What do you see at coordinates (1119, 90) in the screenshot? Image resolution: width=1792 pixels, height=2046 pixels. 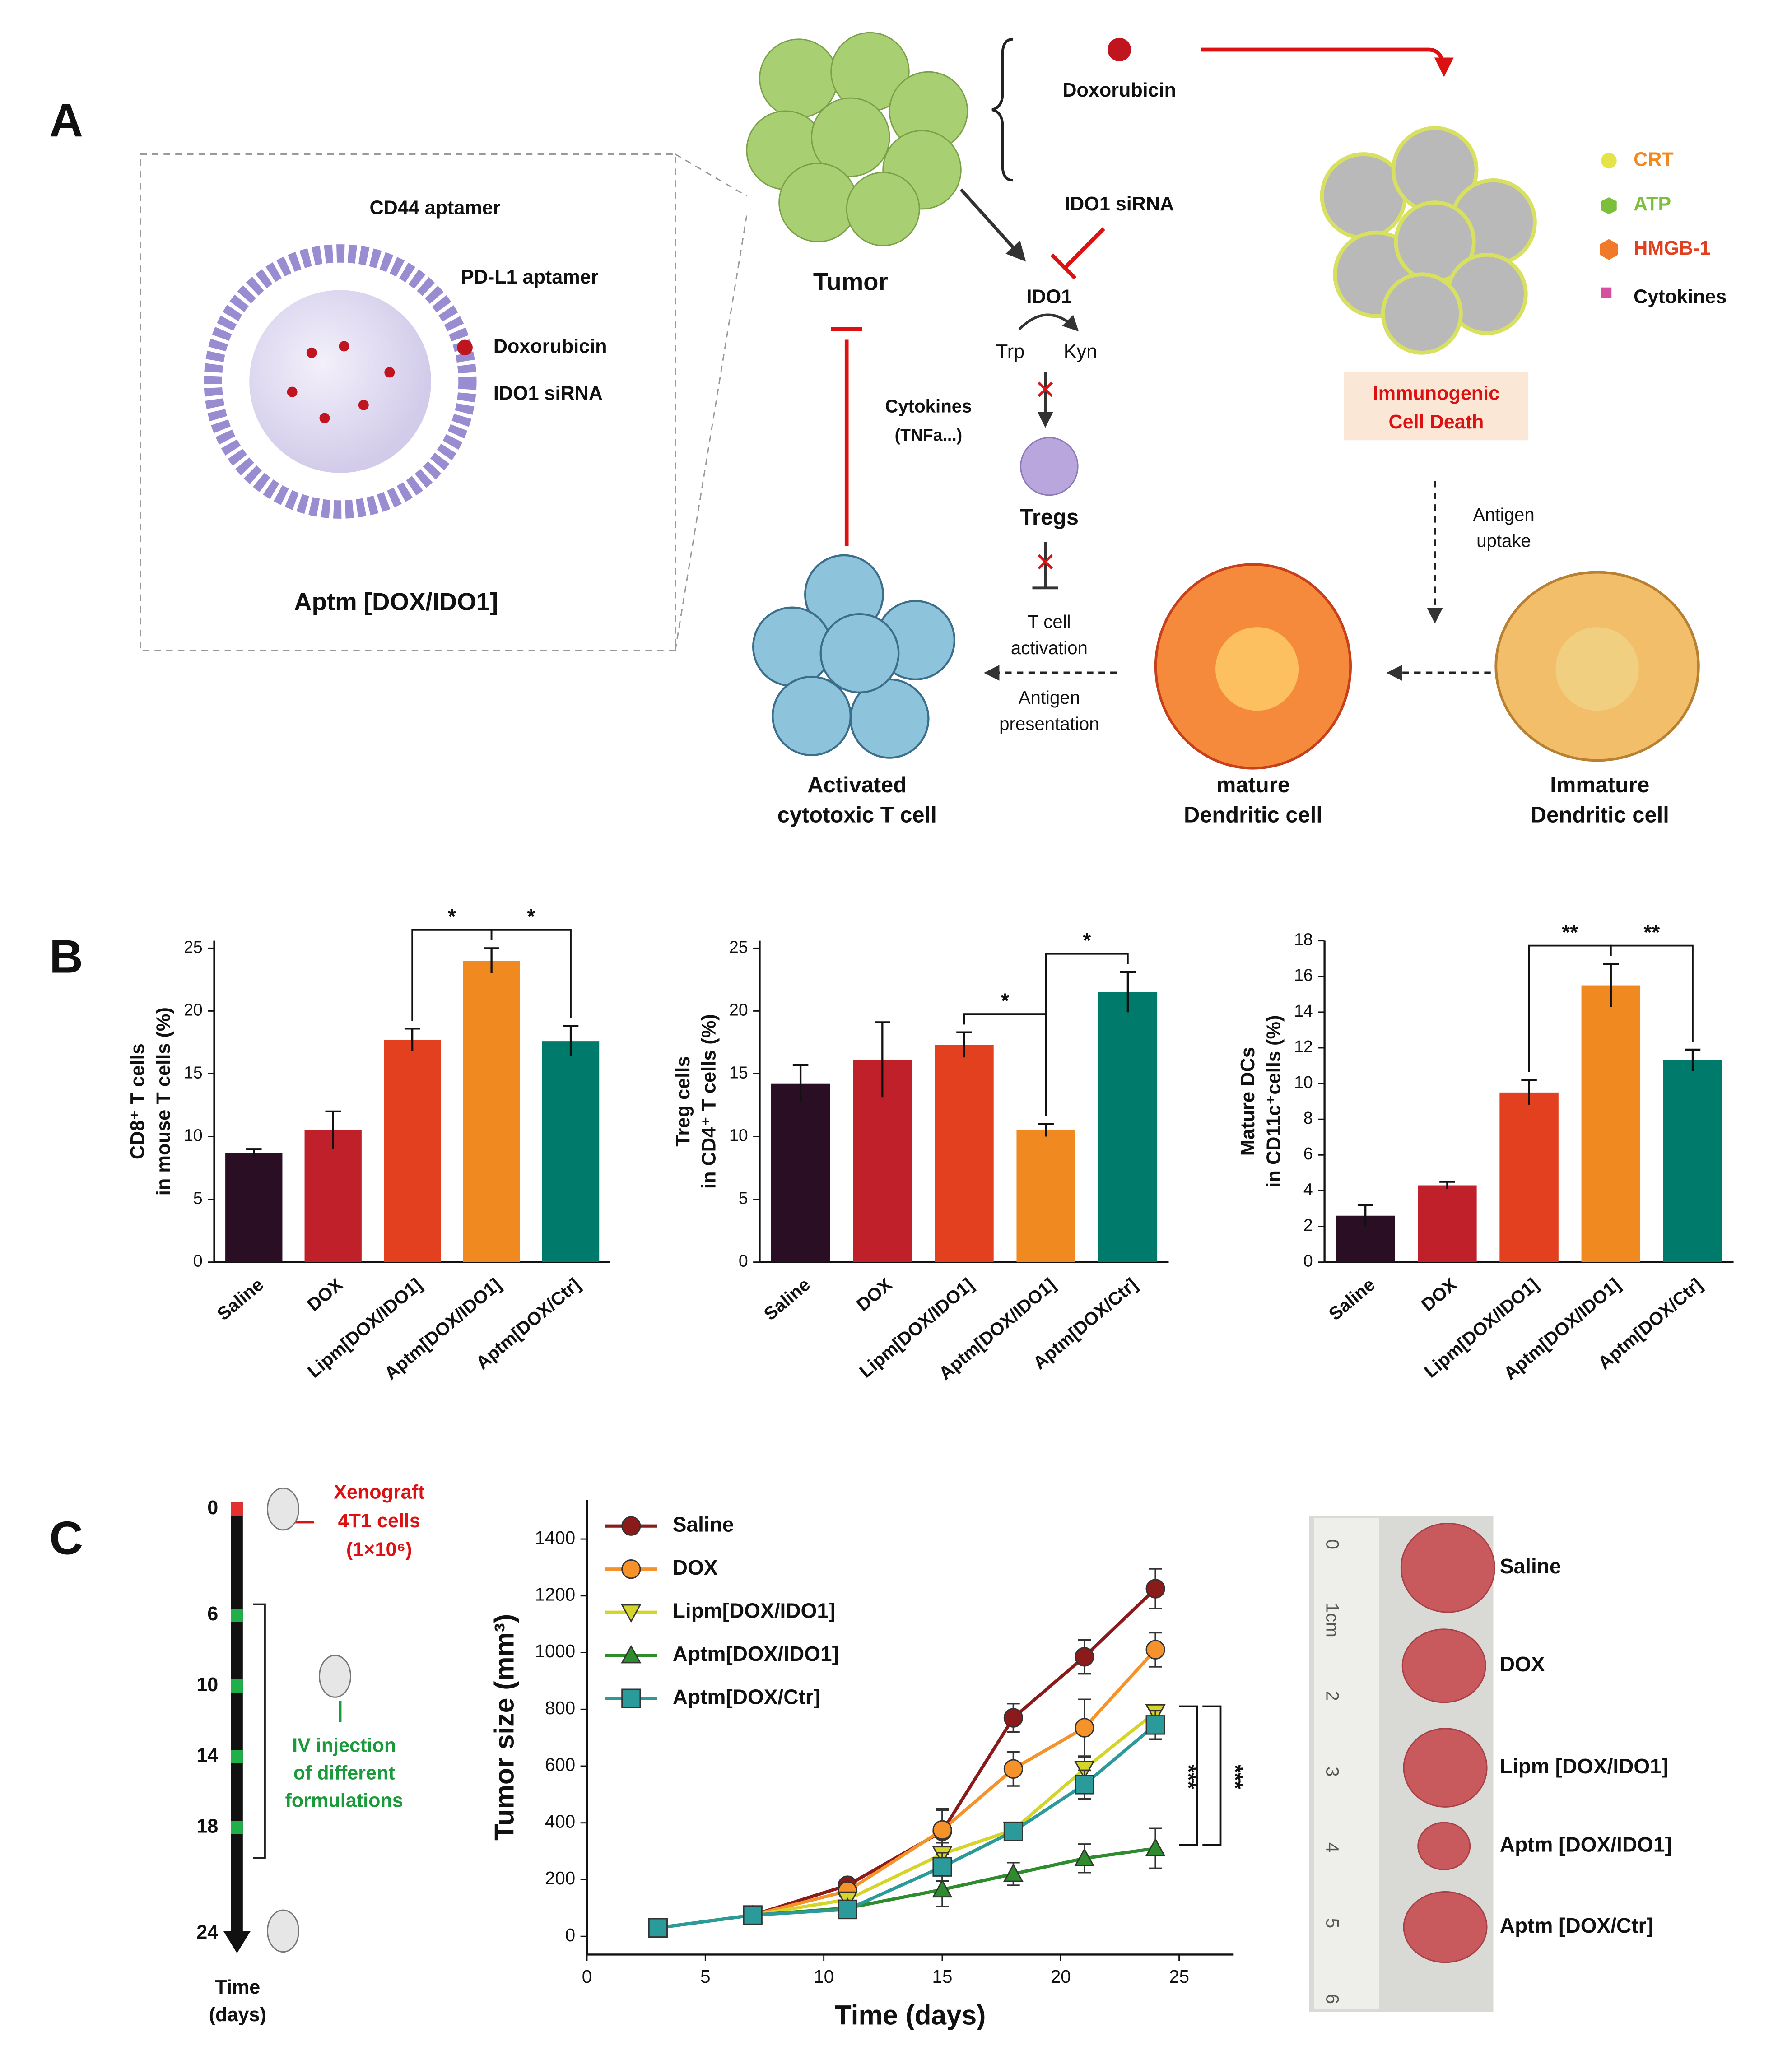 I see `diagram-label: Doxorubicin` at bounding box center [1119, 90].